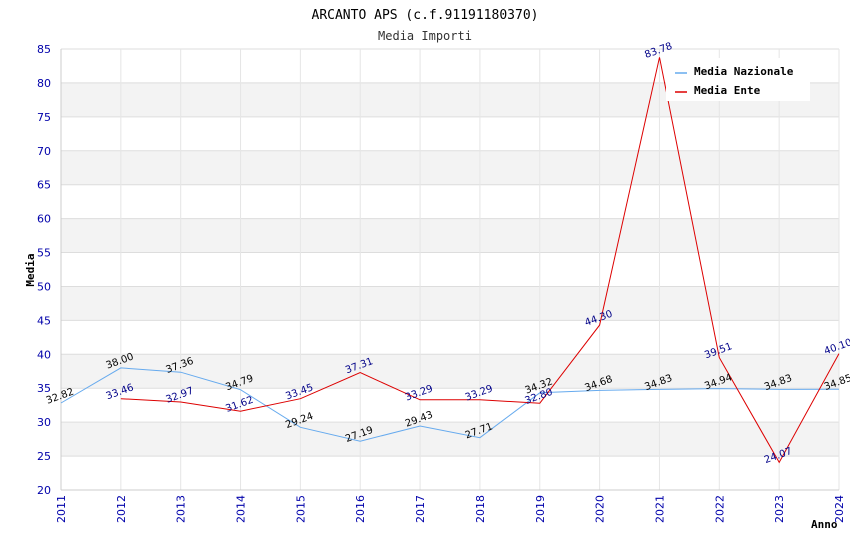  Describe the element at coordinates (30, 269) in the screenshot. I see `y-axis-title: Media` at that location.